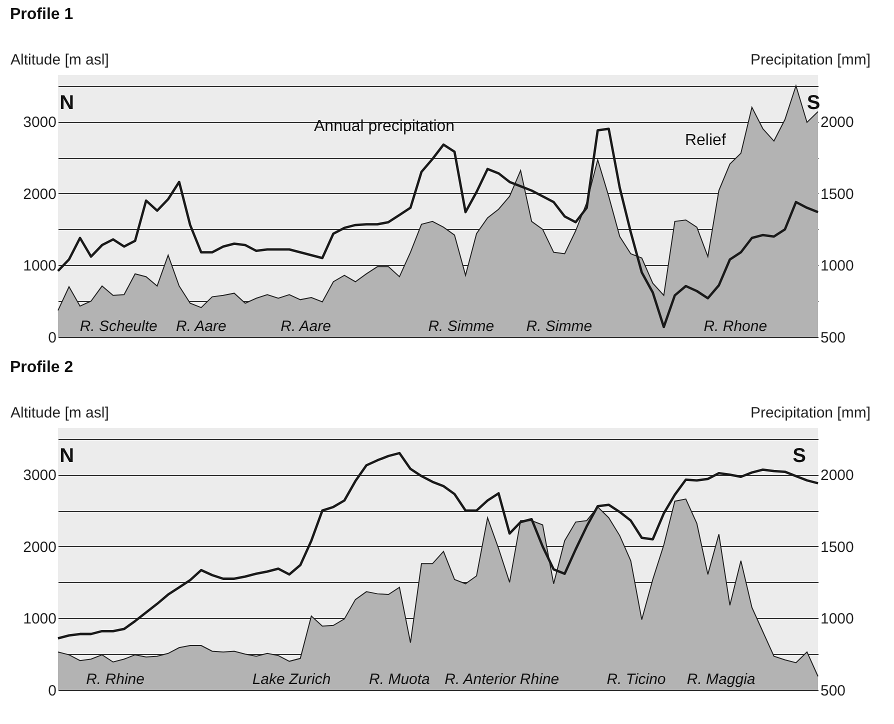 The width and height of the screenshot is (894, 724). I want to click on annotation: R. Rhone, so click(736, 326).